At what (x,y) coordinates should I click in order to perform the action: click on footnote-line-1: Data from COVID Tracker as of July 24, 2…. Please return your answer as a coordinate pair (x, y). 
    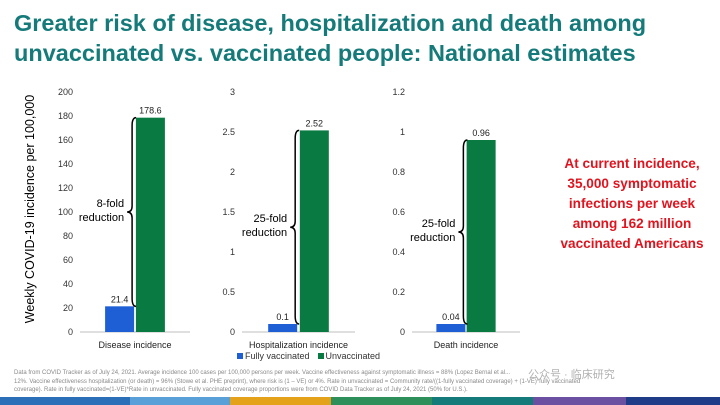
    Looking at the image, I should click on (262, 373).